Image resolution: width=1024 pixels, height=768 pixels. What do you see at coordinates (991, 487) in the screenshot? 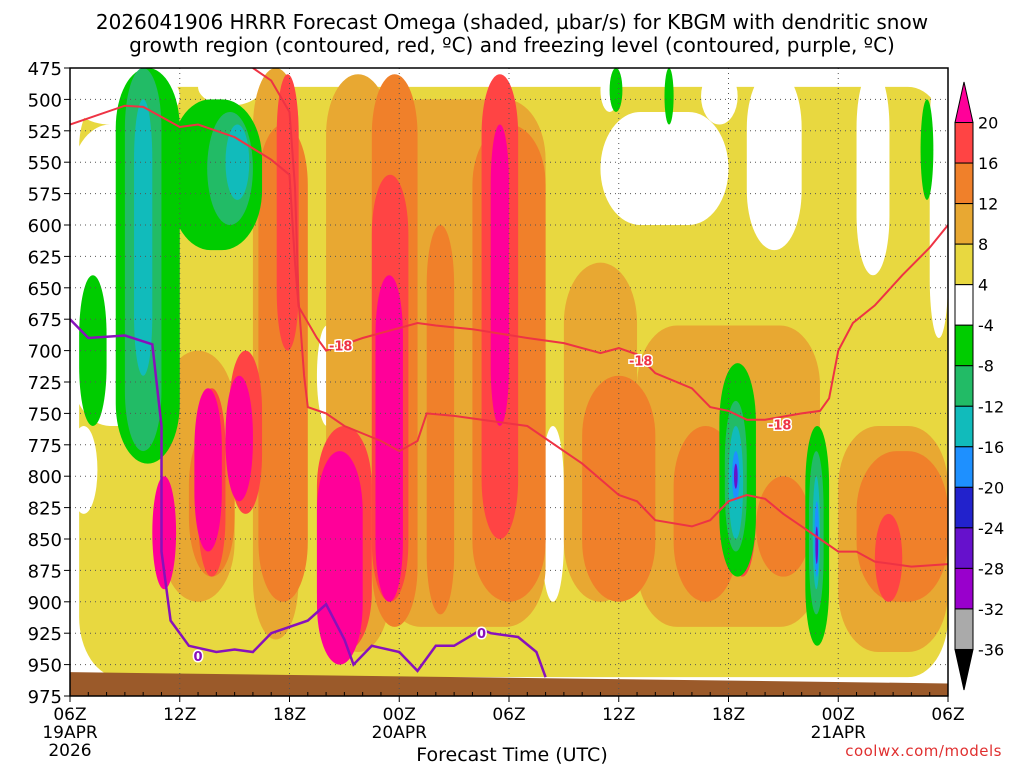
I see `colorbar-label-9: -20` at bounding box center [991, 487].